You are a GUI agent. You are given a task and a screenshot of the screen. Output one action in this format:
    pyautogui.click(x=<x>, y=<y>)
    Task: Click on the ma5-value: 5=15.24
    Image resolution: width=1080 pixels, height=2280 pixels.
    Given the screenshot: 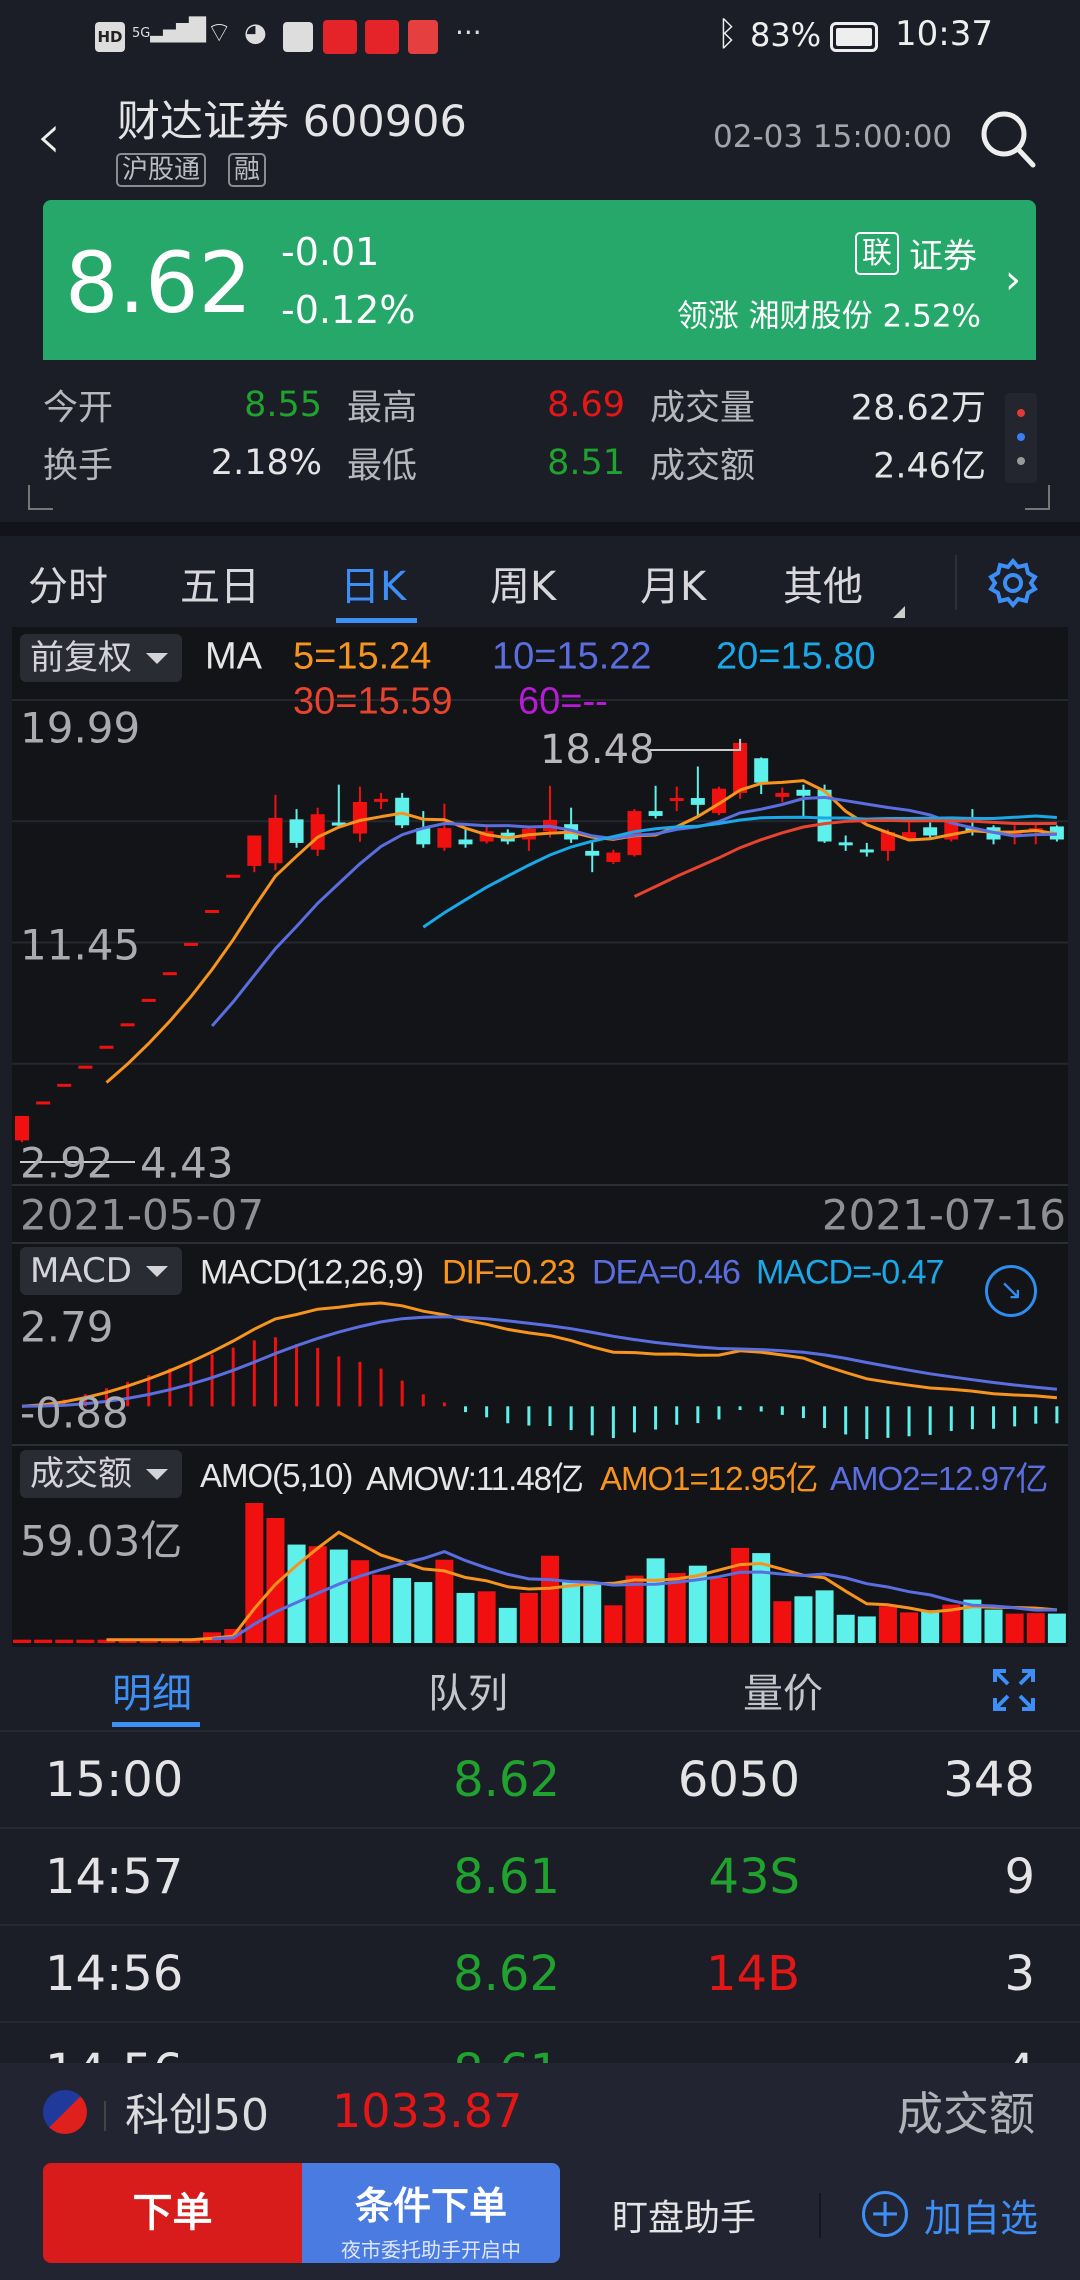 What is the action you would take?
    pyautogui.click(x=362, y=656)
    